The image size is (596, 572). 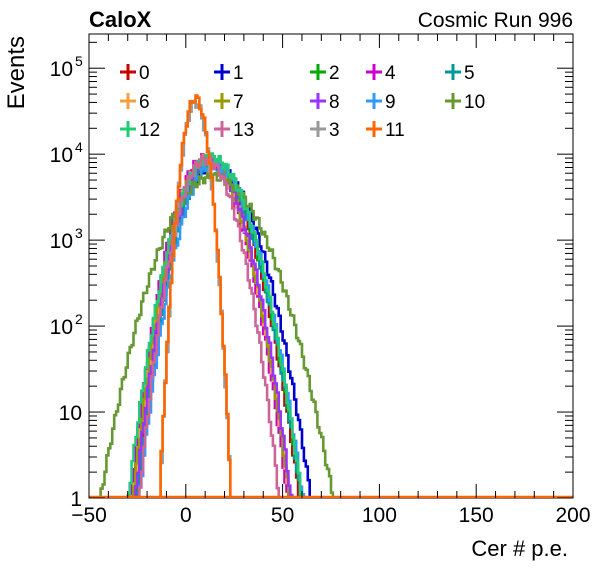 What do you see at coordinates (572, 515) in the screenshot?
I see `x-tick-label: 200` at bounding box center [572, 515].